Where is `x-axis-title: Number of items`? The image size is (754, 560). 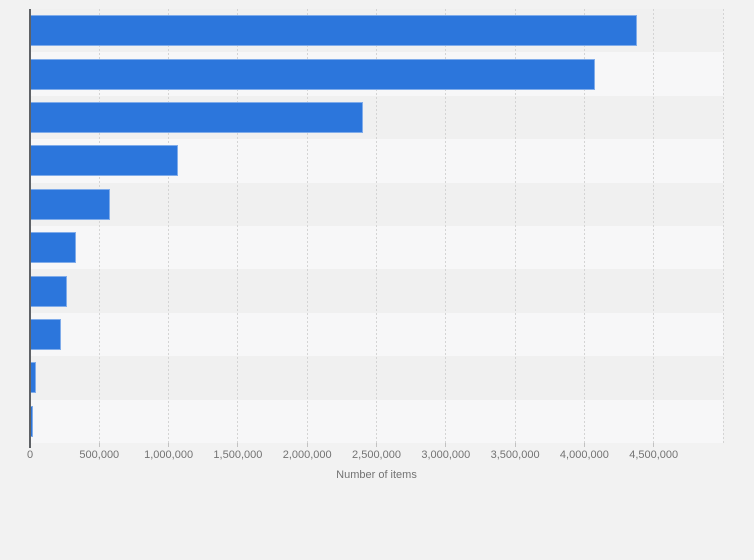
x-axis-title: Number of items is located at coordinates (376, 475).